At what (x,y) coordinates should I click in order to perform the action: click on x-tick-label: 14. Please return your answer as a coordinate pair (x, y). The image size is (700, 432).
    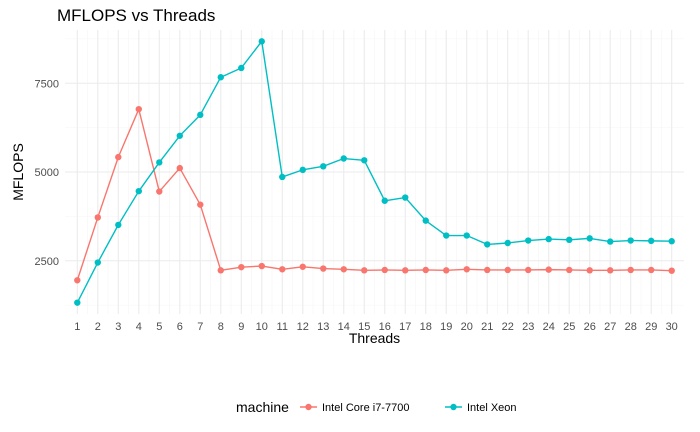
    Looking at the image, I should click on (344, 327).